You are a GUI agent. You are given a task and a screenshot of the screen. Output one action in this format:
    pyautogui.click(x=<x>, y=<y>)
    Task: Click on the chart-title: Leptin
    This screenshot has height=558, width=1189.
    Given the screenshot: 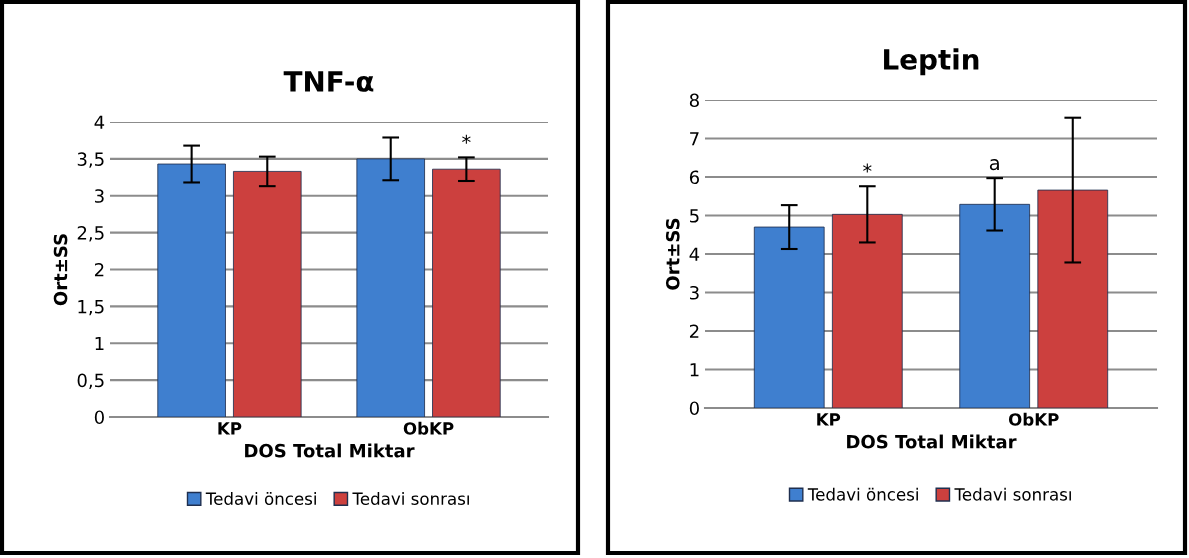 What is the action you would take?
    pyautogui.click(x=931, y=62)
    